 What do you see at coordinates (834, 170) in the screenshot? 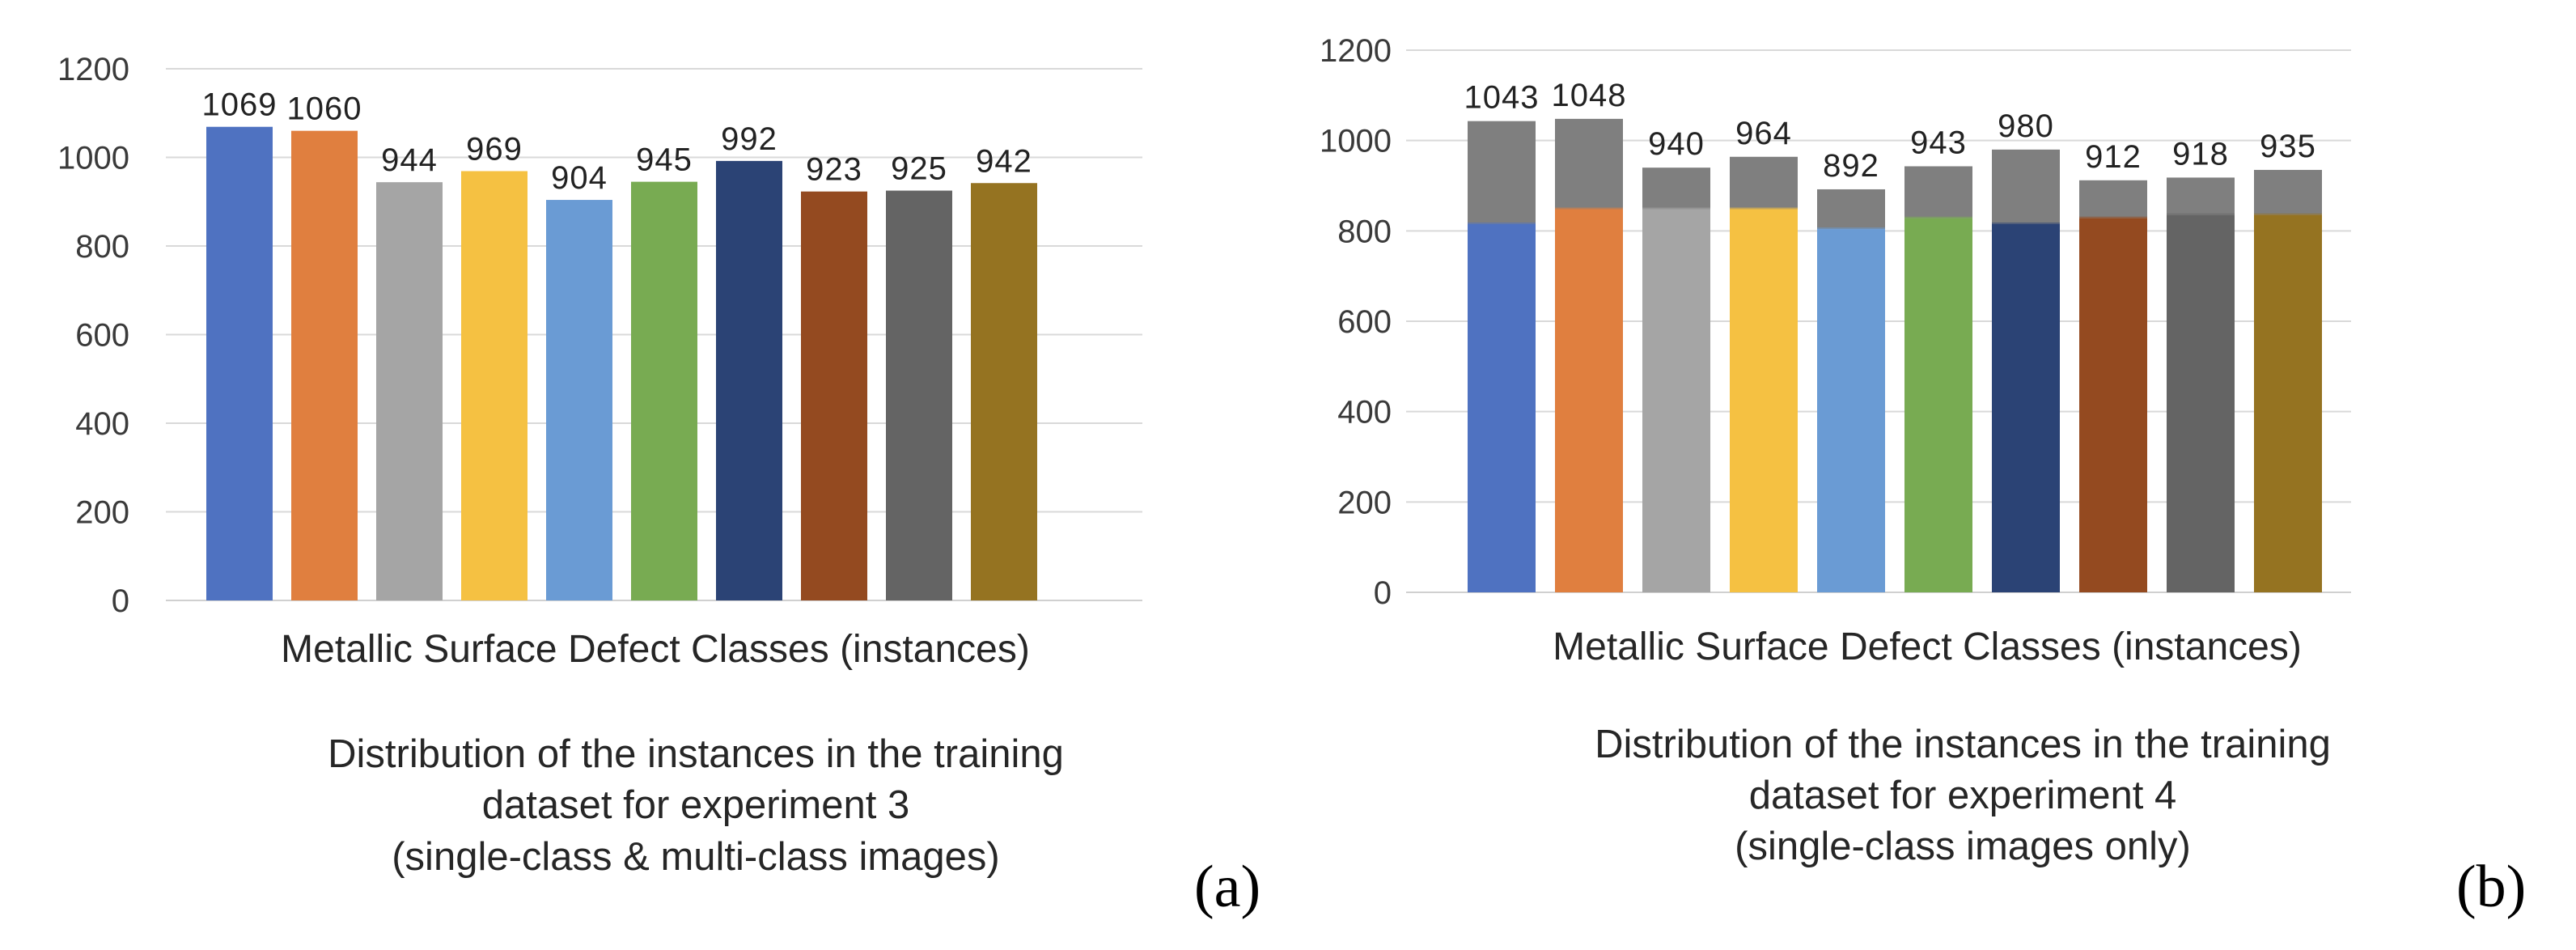
I see `data-label: 923` at bounding box center [834, 170].